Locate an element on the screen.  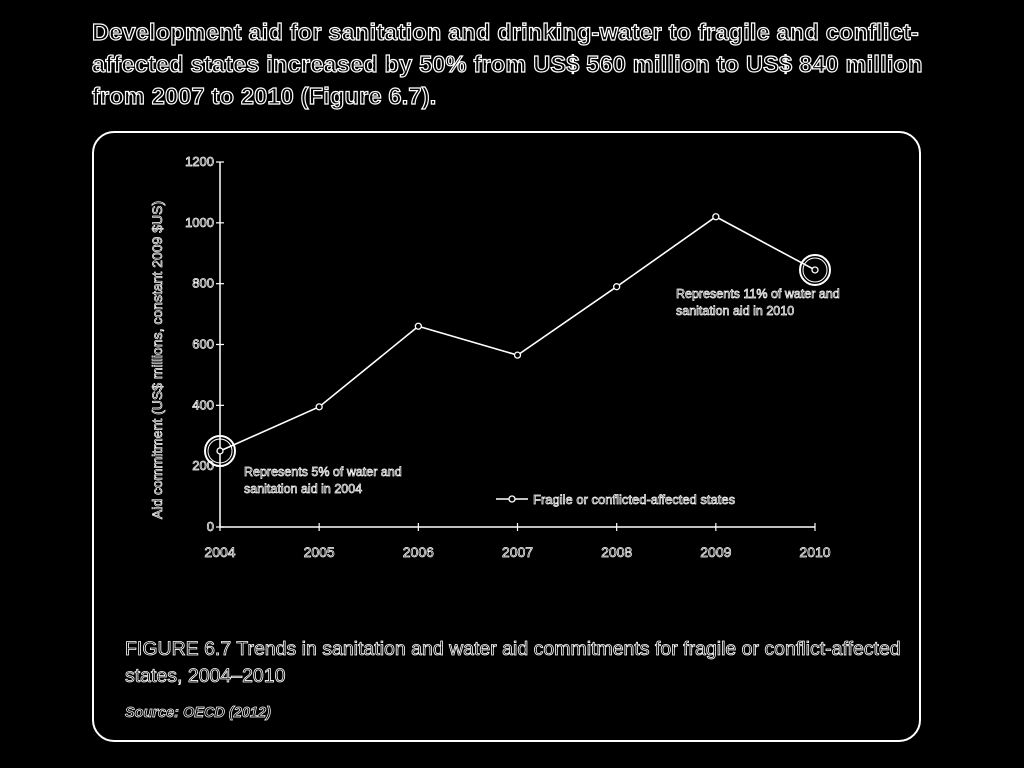
y-tick-label: 400 is located at coordinates (203, 404).